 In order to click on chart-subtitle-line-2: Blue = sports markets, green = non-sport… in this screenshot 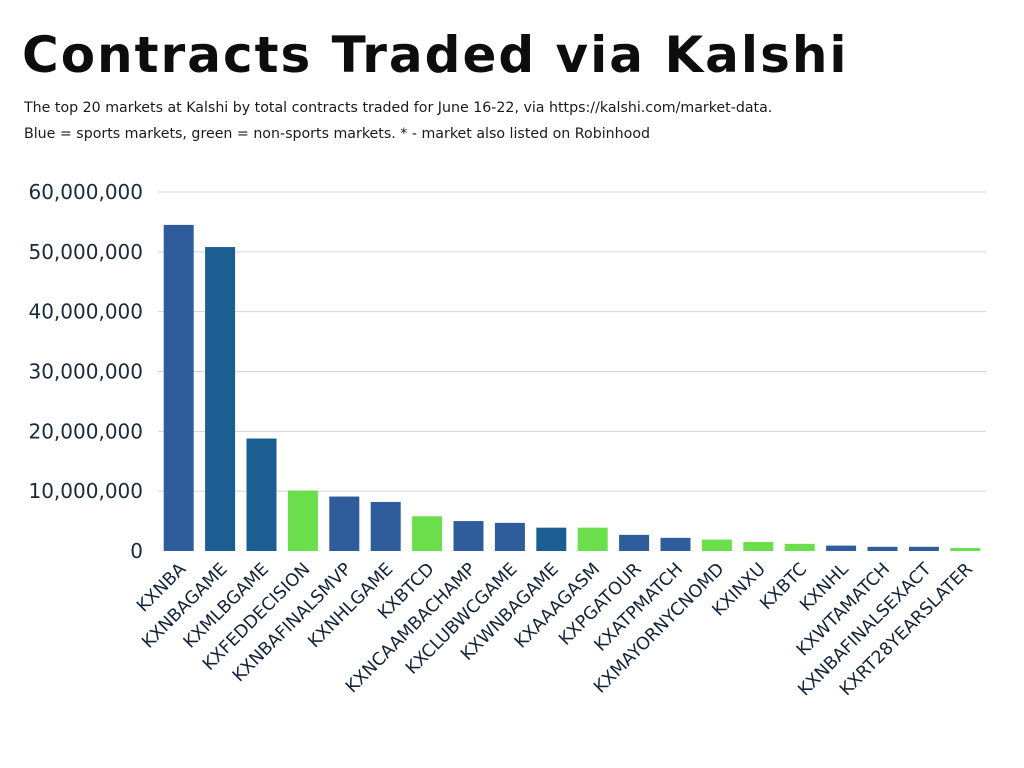, I will do `click(337, 134)`.